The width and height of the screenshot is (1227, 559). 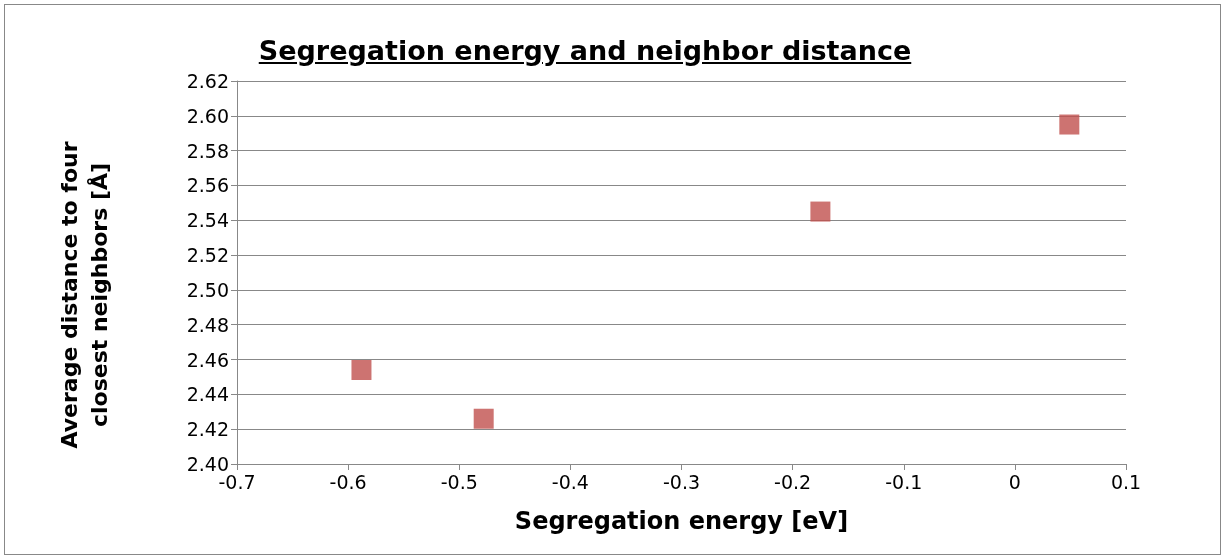 I want to click on y-tick-label: 2.50, so click(x=207, y=289).